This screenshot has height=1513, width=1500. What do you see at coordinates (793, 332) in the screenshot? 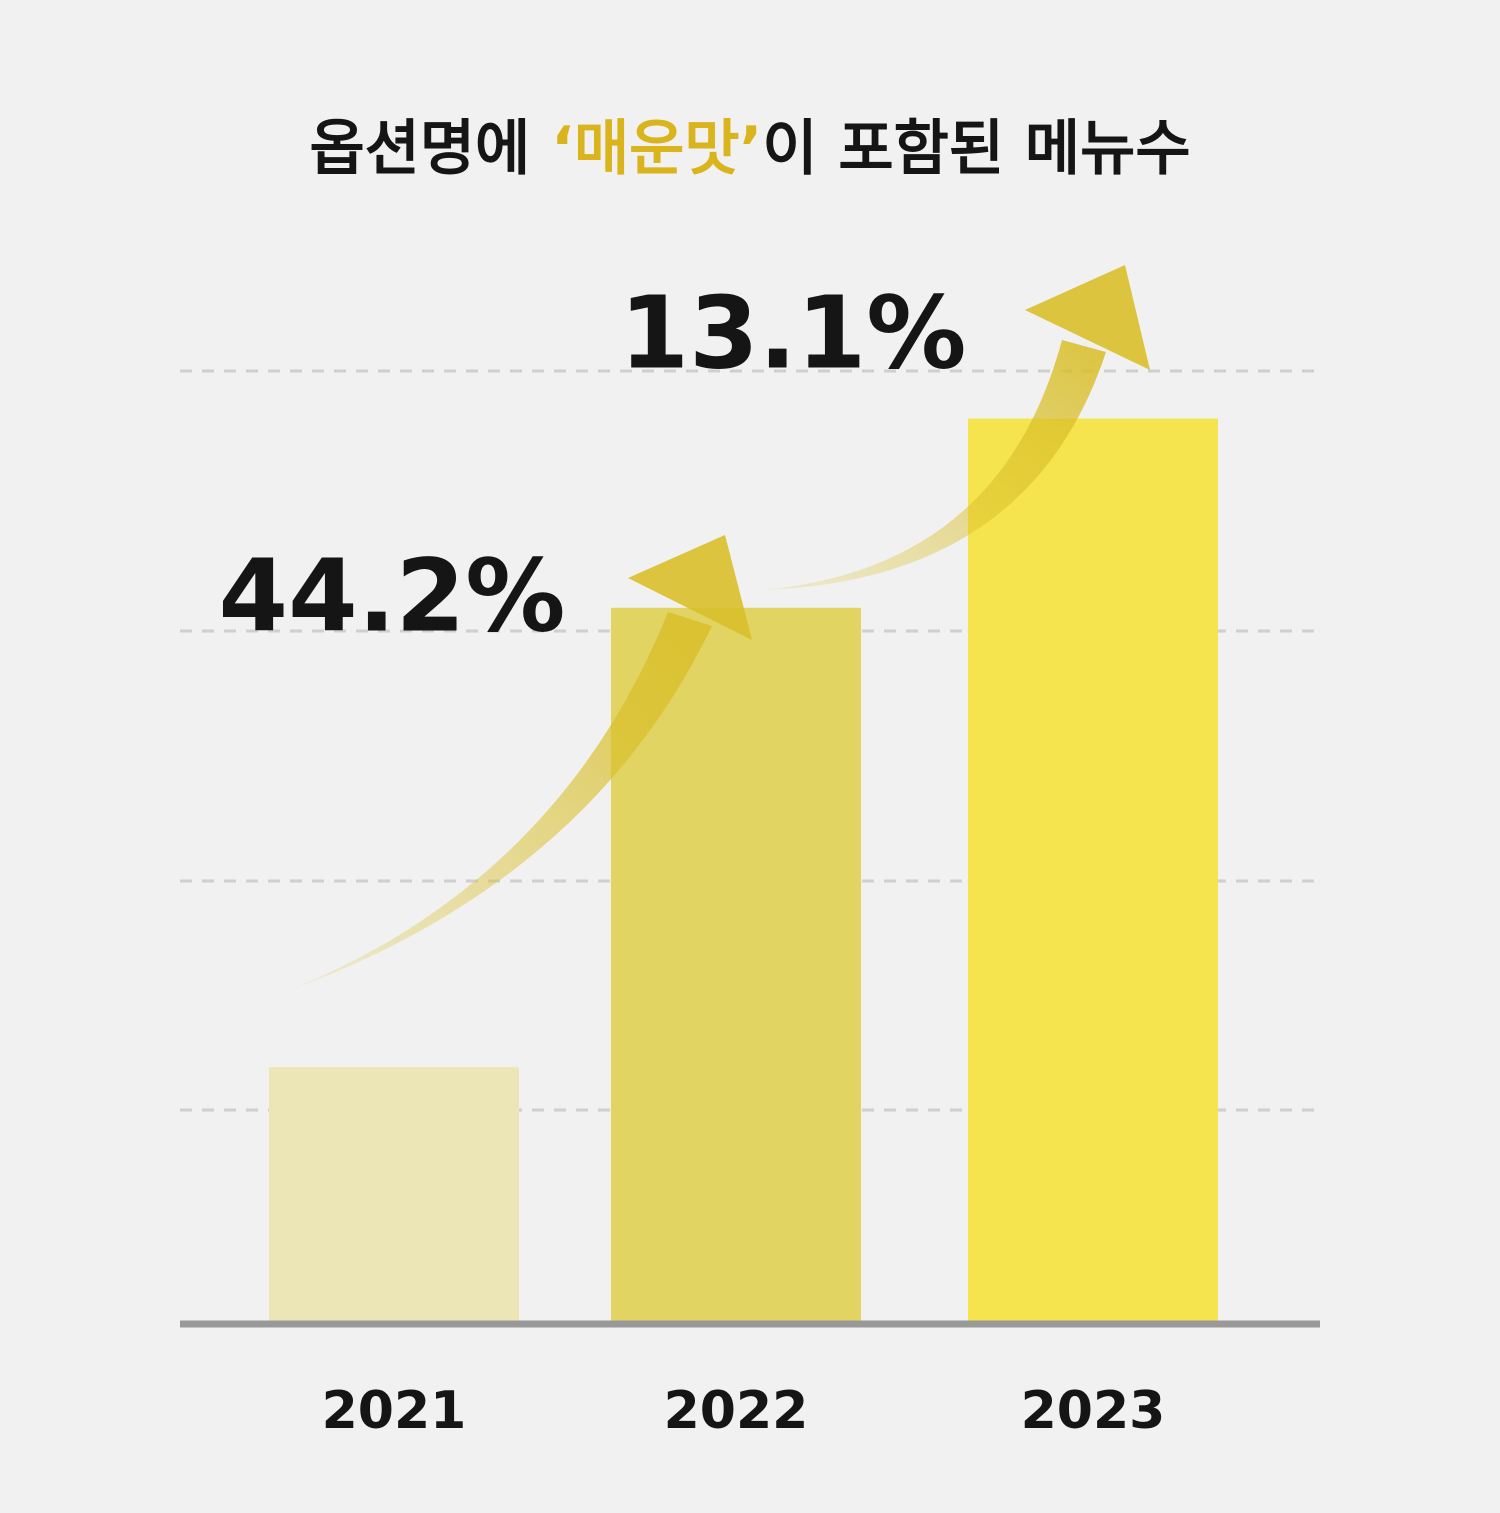
I see `growth-label: 13.1%` at bounding box center [793, 332].